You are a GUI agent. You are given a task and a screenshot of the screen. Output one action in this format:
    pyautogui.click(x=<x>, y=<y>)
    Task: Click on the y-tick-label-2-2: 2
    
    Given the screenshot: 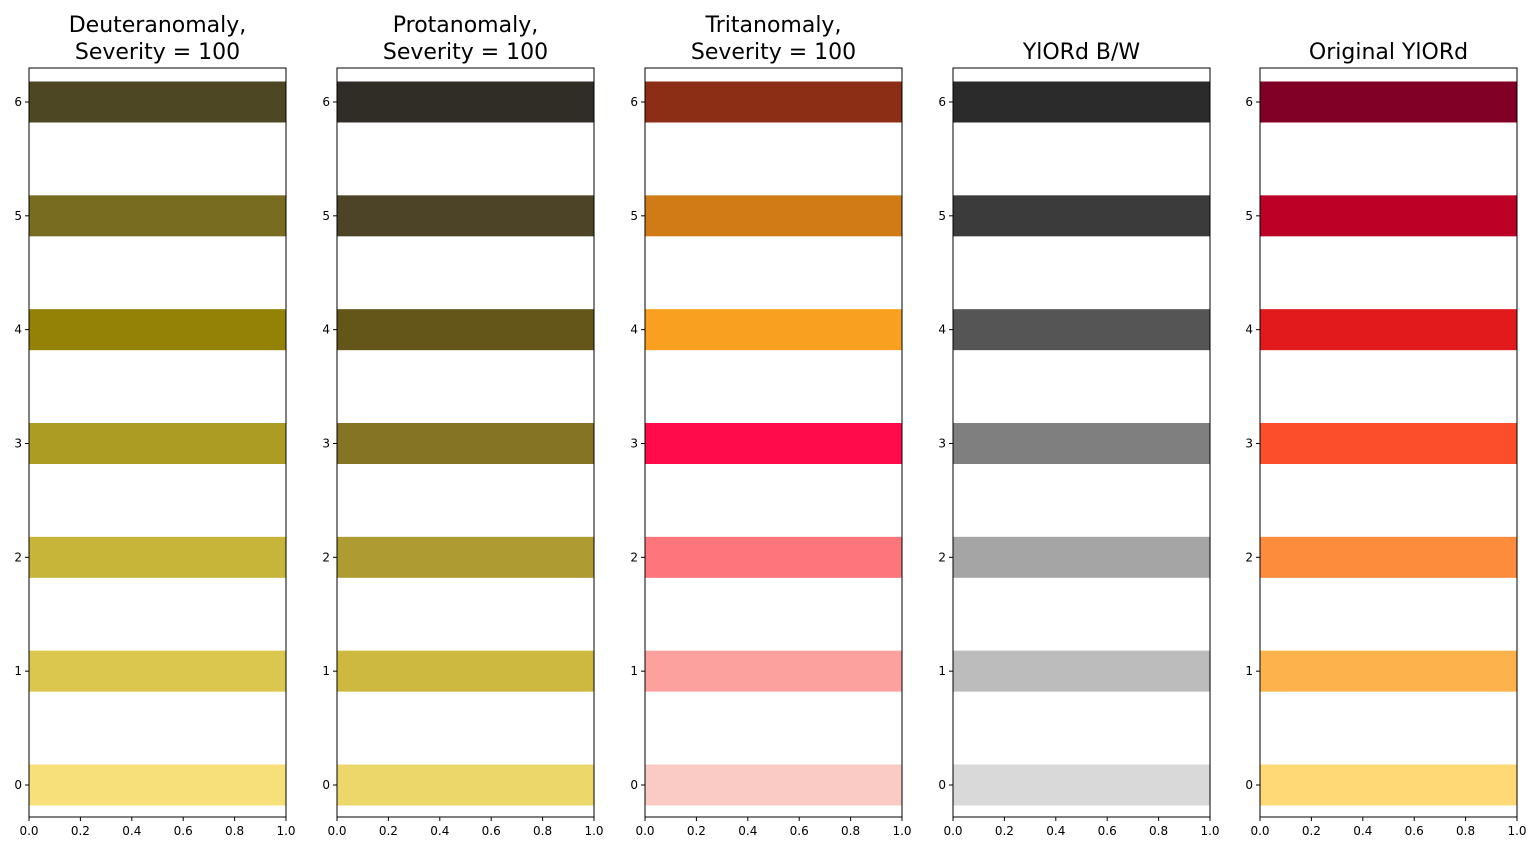 What is the action you would take?
    pyautogui.click(x=634, y=557)
    